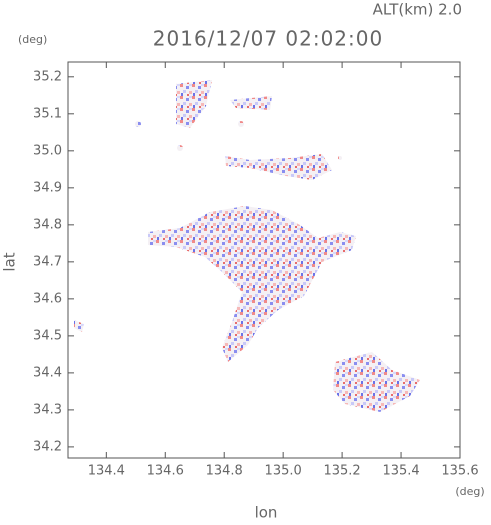 The width and height of the screenshot is (491, 525). Describe the element at coordinates (47, 298) in the screenshot. I see `y-tick-label: 34.6` at that location.